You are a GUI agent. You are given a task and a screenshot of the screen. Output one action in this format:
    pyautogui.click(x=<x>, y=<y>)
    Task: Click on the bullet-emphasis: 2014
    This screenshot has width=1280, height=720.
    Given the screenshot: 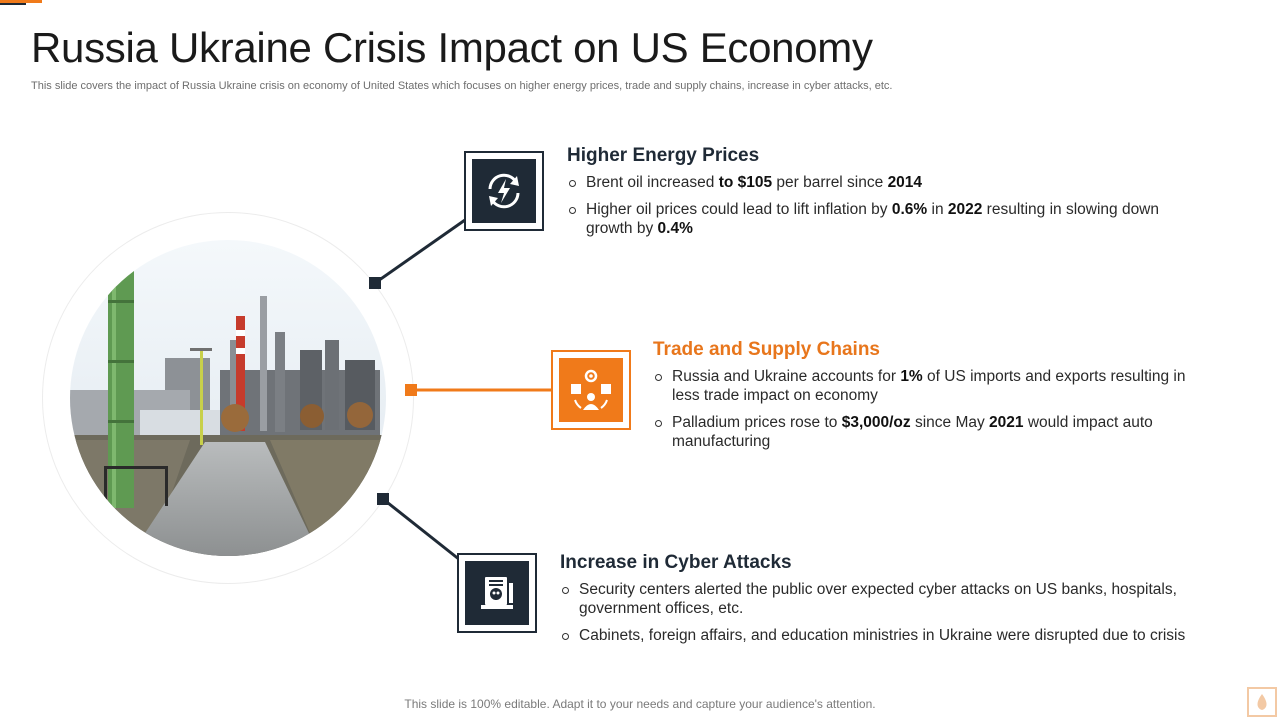 What is the action you would take?
    pyautogui.click(x=905, y=182)
    